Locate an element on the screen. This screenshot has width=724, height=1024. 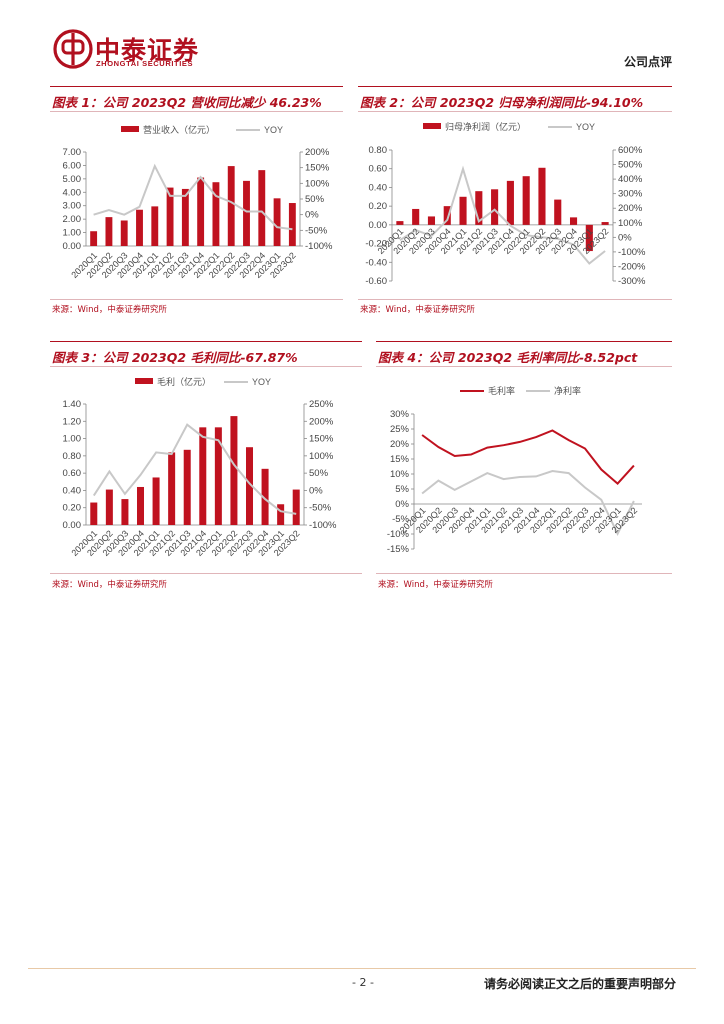
footer-disclaimer: 请务必阅读正文之后的重要声明部分 is located at coordinates (579, 984).